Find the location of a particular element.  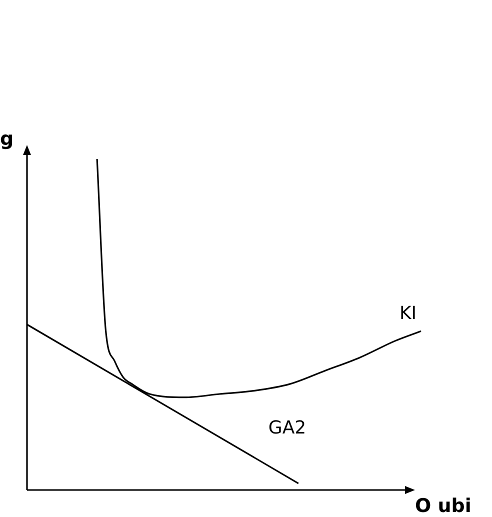

series-label: GA2 is located at coordinates (287, 427).